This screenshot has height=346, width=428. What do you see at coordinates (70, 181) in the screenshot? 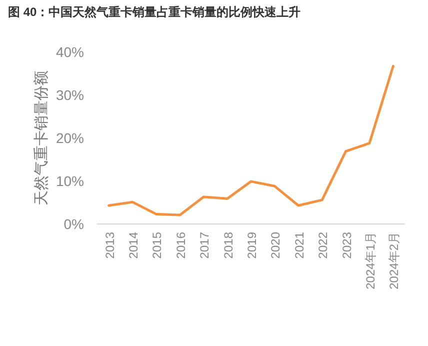
I see `y-tick-label: 10%` at bounding box center [70, 181].